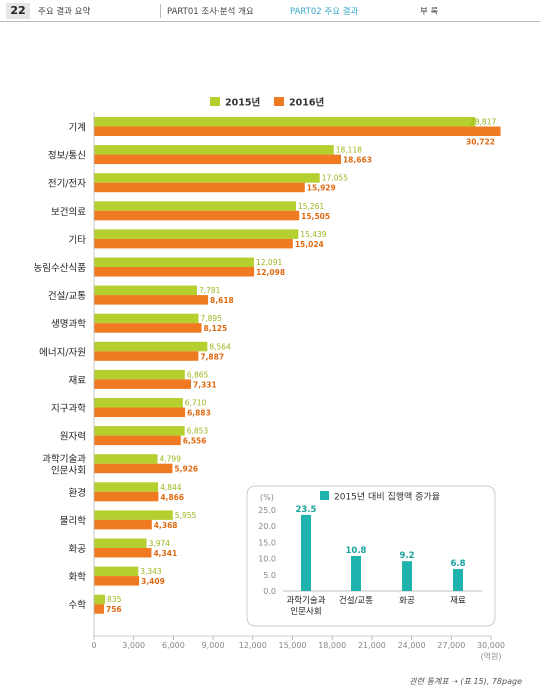 Image resolution: width=540 pixels, height=694 pixels. I want to click on x-tick-label: 18,000, so click(332, 645).